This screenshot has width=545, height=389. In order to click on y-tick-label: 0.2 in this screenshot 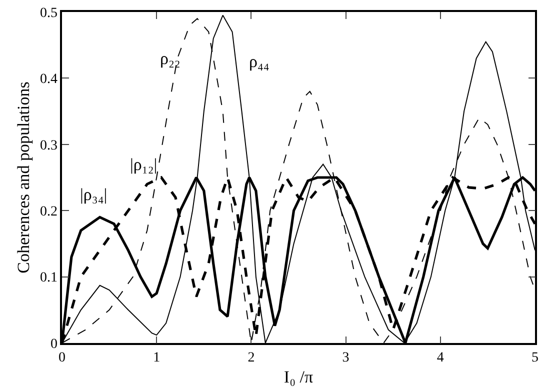, I will do `click(49, 212)`.